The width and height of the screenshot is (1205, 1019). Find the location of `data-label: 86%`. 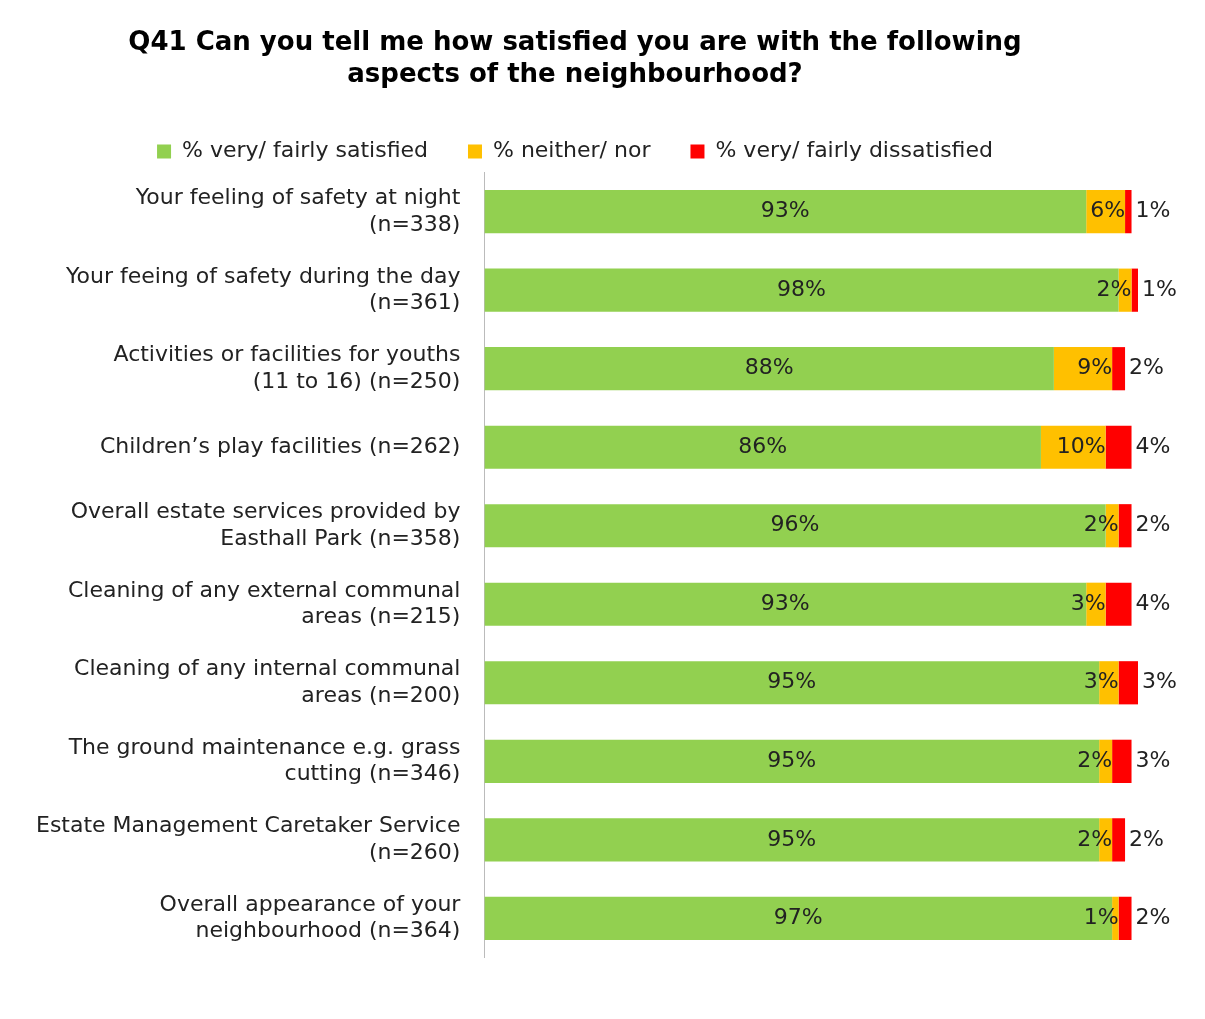

data-label: 86% is located at coordinates (763, 445).